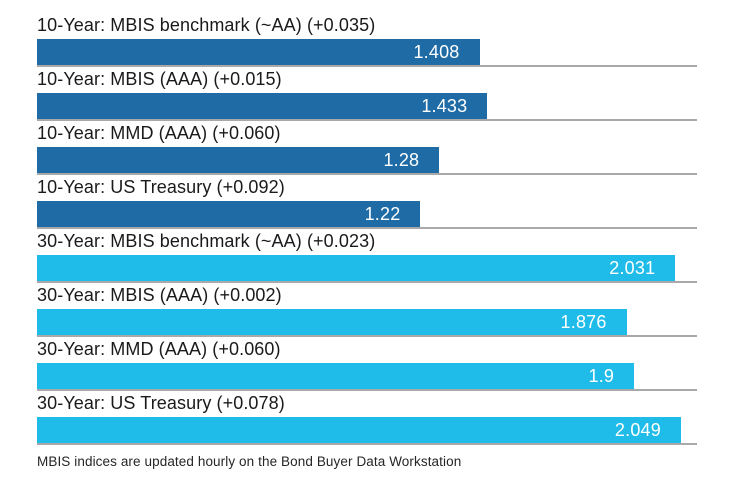  What do you see at coordinates (637, 429) in the screenshot?
I see `bar-value-label: 2.049` at bounding box center [637, 429].